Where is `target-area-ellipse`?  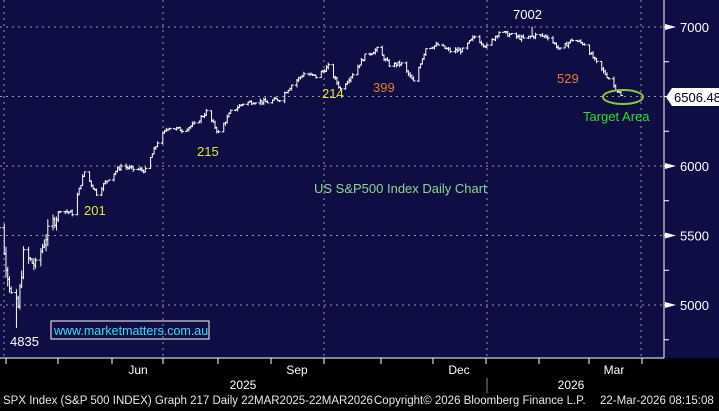
target-area-ellipse is located at coordinates (623, 97).